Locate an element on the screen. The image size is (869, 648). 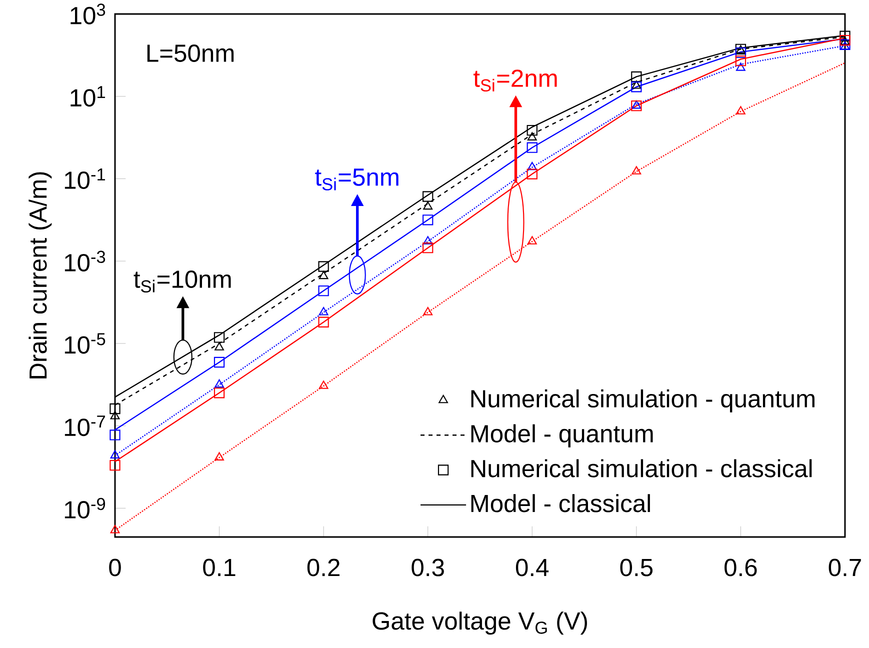
y-axis-title: Drain current (A/m) is located at coordinates (40, 275).